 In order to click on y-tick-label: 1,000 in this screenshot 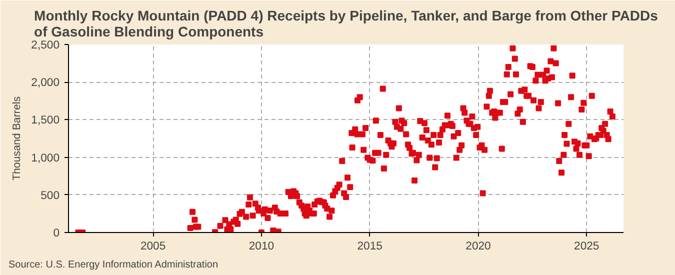, I will do `click(45, 158)`.